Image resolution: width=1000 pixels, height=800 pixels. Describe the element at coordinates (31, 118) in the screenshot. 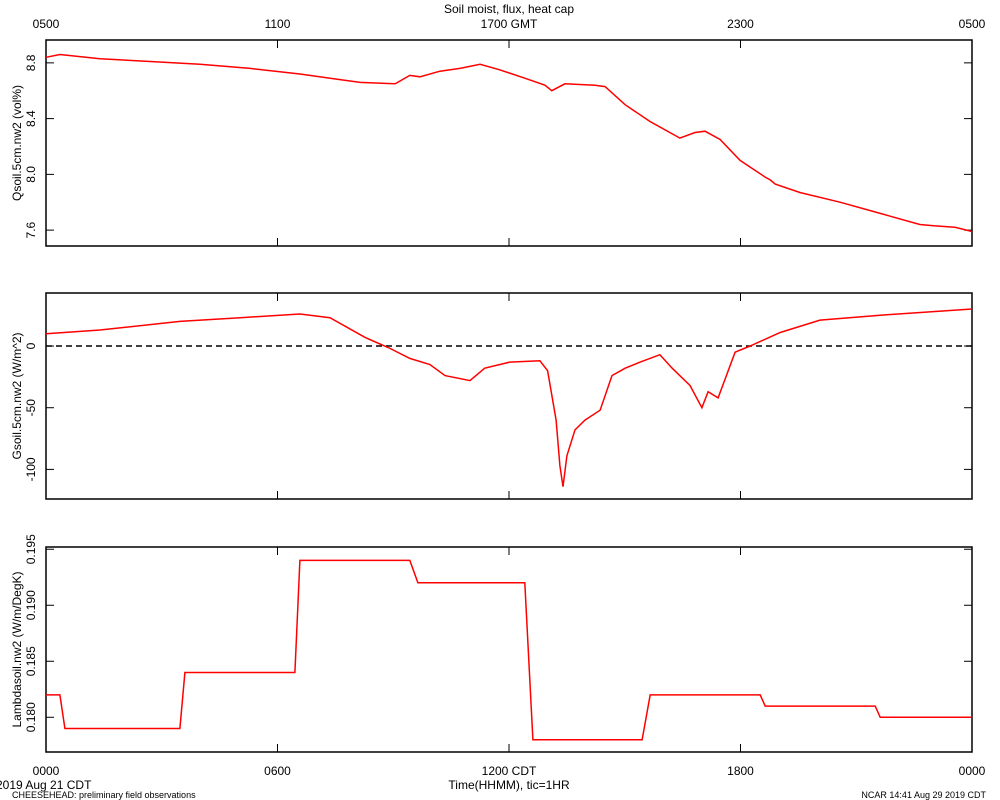

I see `y-tick-label: 8.4` at that location.